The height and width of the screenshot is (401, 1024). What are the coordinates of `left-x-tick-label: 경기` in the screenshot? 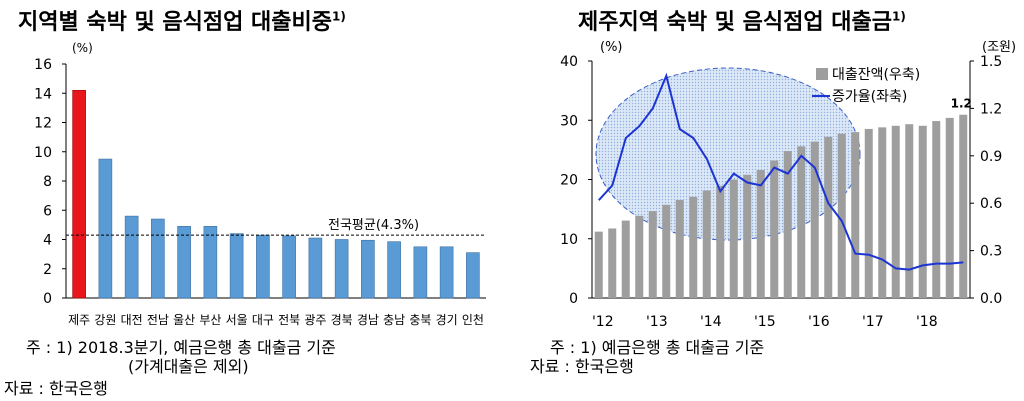 It's located at (447, 320).